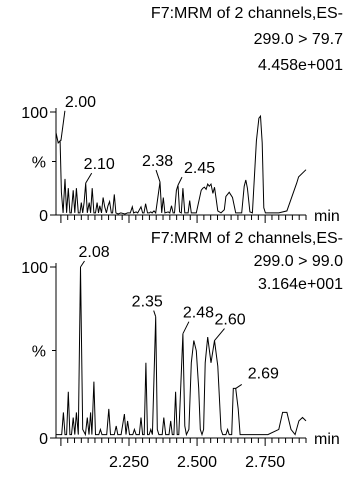 This screenshot has width=351, height=498. Describe the element at coordinates (157, 161) in the screenshot. I see `peak-label: 2.38` at that location.